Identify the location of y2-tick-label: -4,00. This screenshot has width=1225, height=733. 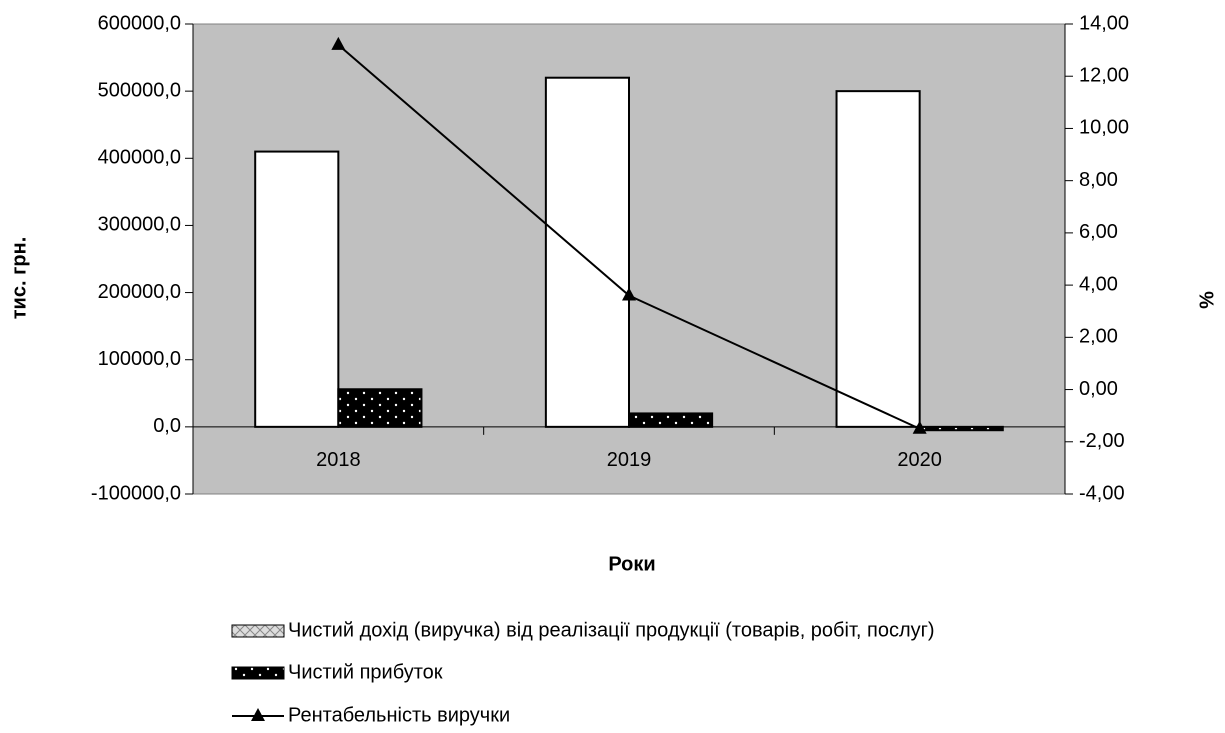
(1102, 493).